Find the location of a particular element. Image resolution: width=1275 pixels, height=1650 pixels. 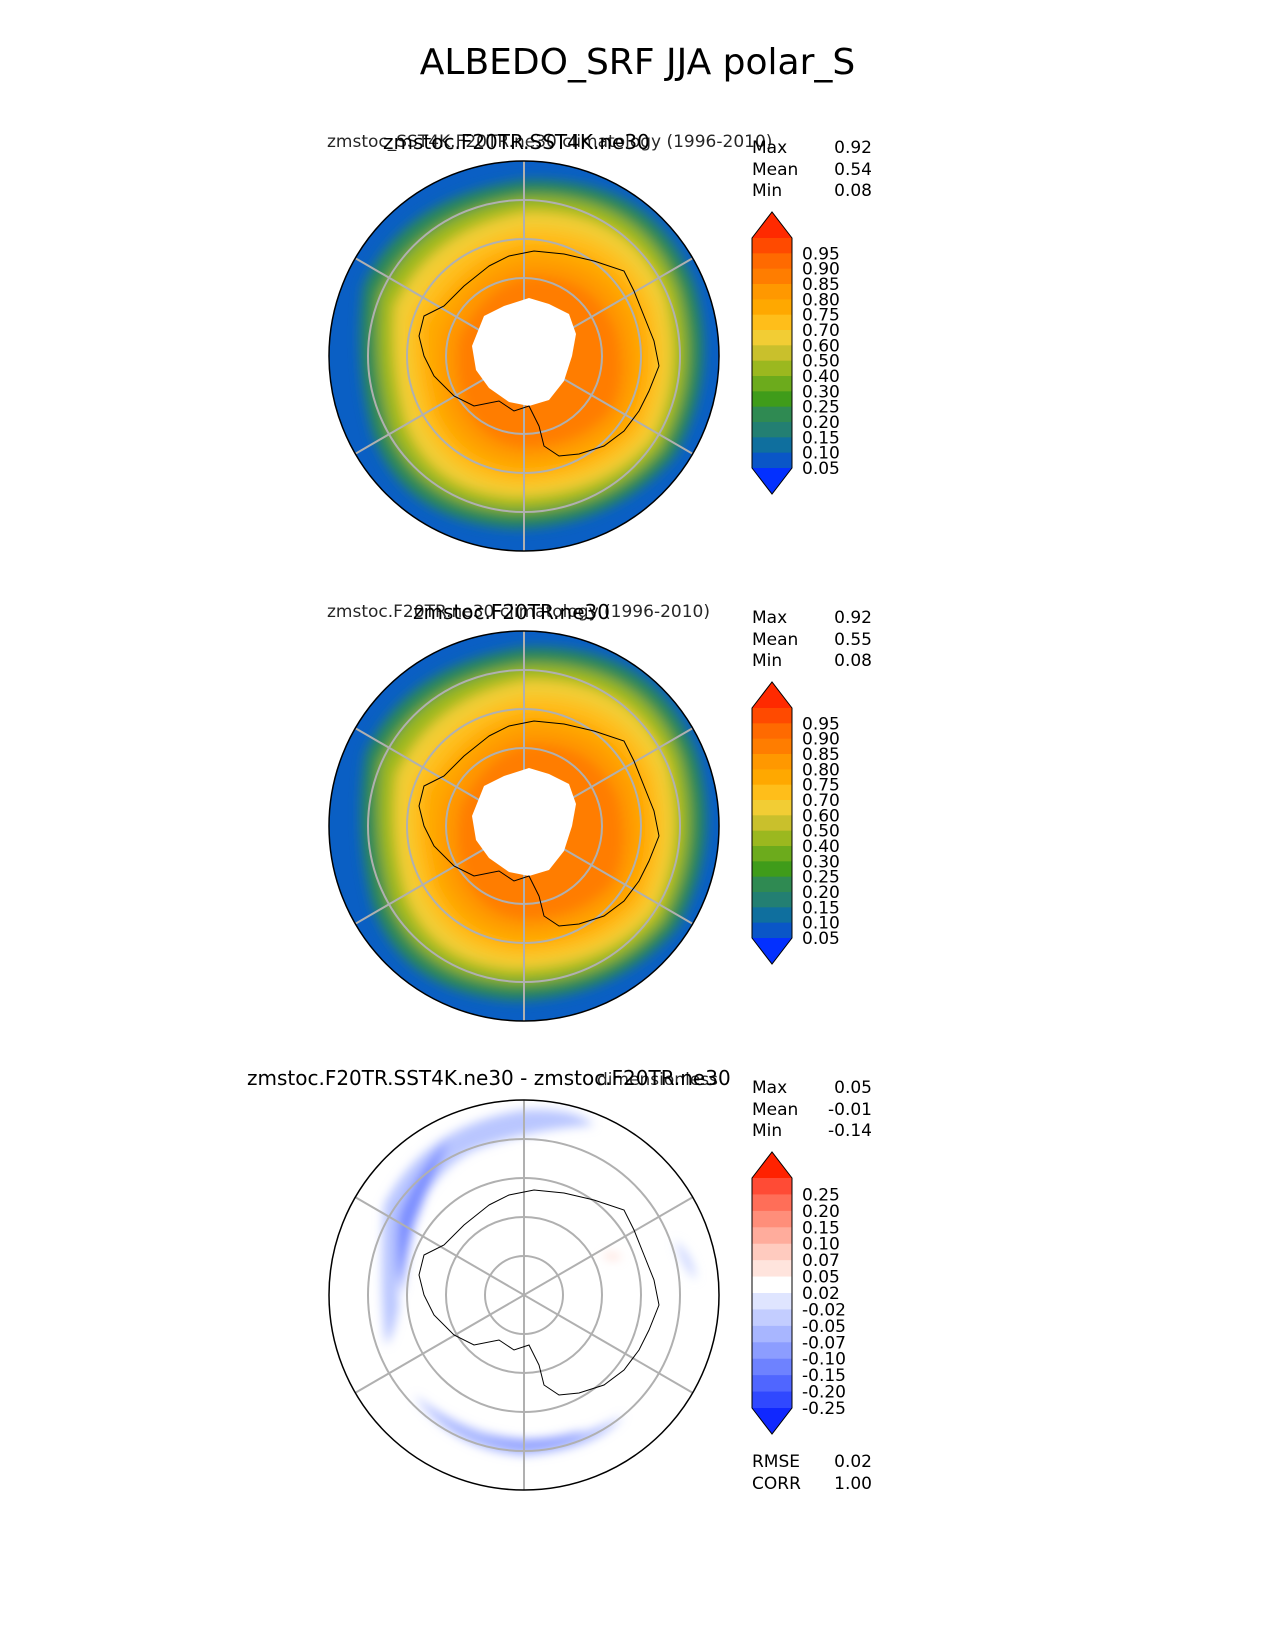

colorbar-tick-label: 0.80 is located at coordinates (821, 770).